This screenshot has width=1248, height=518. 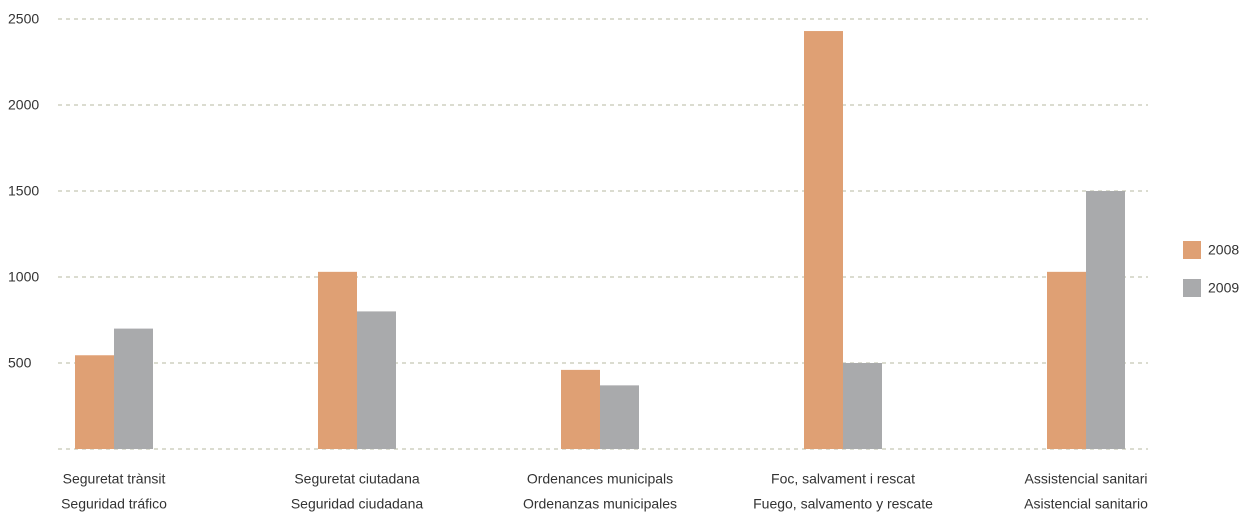 What do you see at coordinates (23, 277) in the screenshot?
I see `y-tick-label: 1000` at bounding box center [23, 277].